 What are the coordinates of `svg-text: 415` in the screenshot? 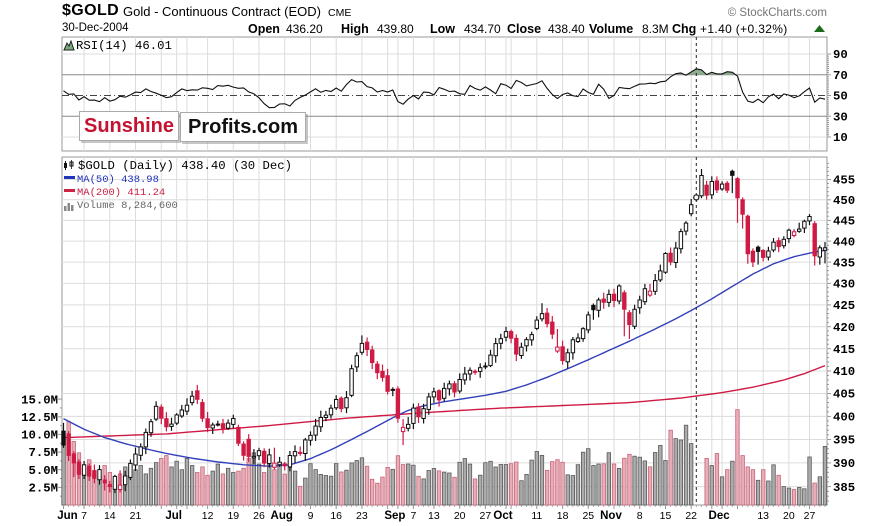 It's located at (844, 350).